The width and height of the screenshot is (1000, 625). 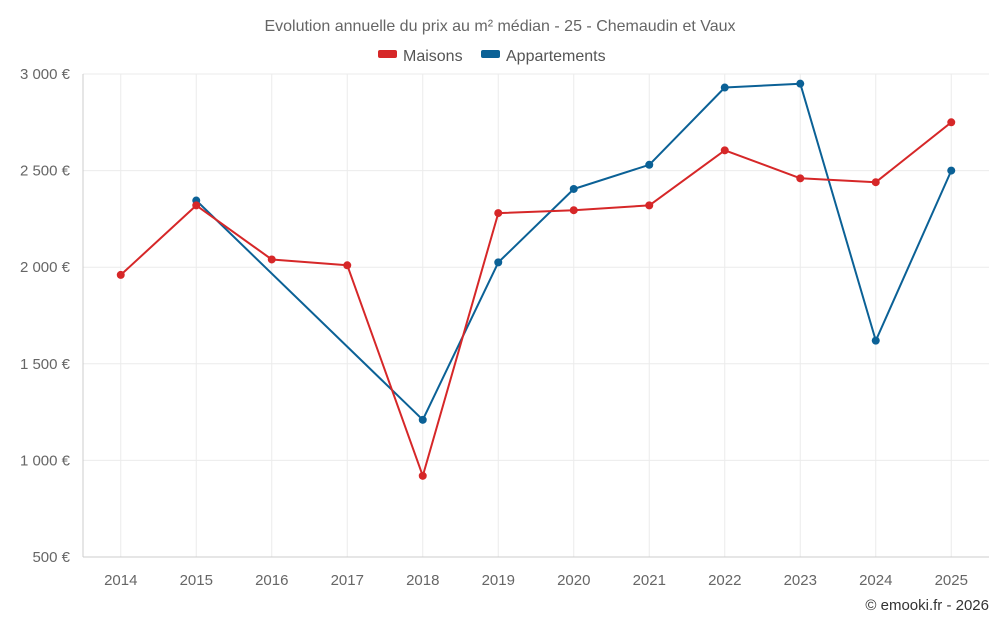 I want to click on x-tick-label: 2014, so click(x=120, y=580).